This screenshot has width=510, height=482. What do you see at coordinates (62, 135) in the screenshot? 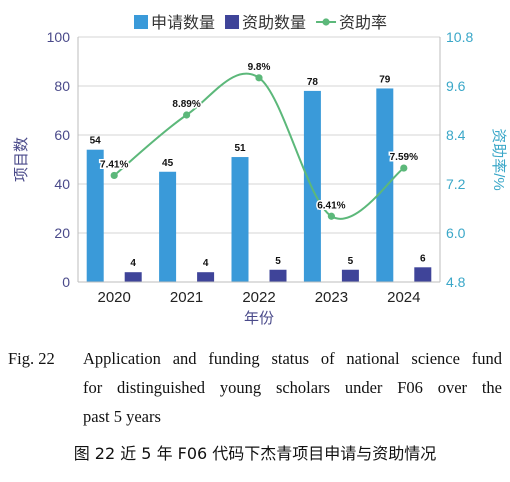
I see `y-tick-label: 60` at bounding box center [62, 135].